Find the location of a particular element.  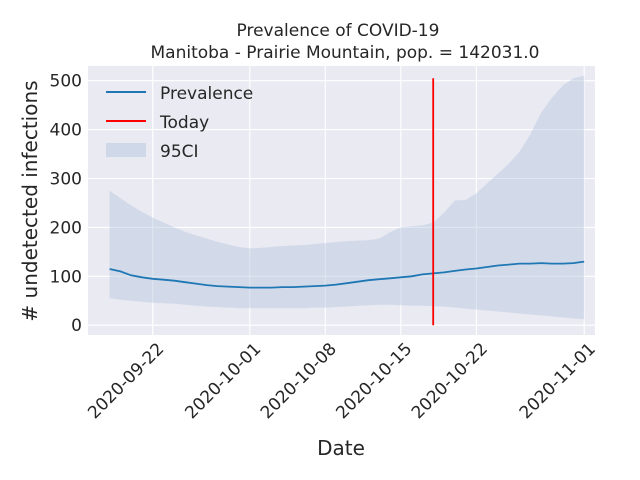

legend-swatch-95ci is located at coordinates (126, 150).